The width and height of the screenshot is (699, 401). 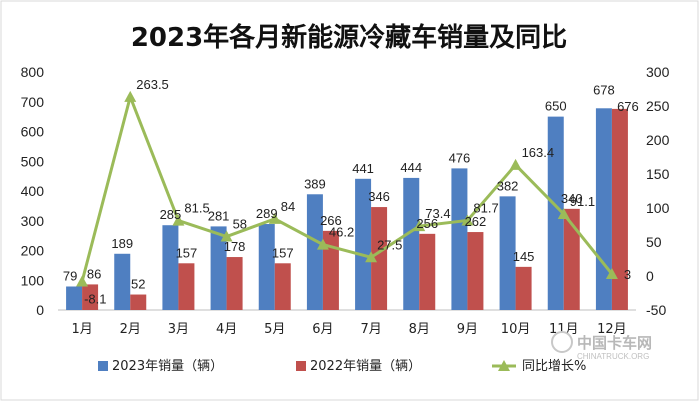 What do you see at coordinates (628, 106) in the screenshot?
I see `bar-2022-label: 676` at bounding box center [628, 106].